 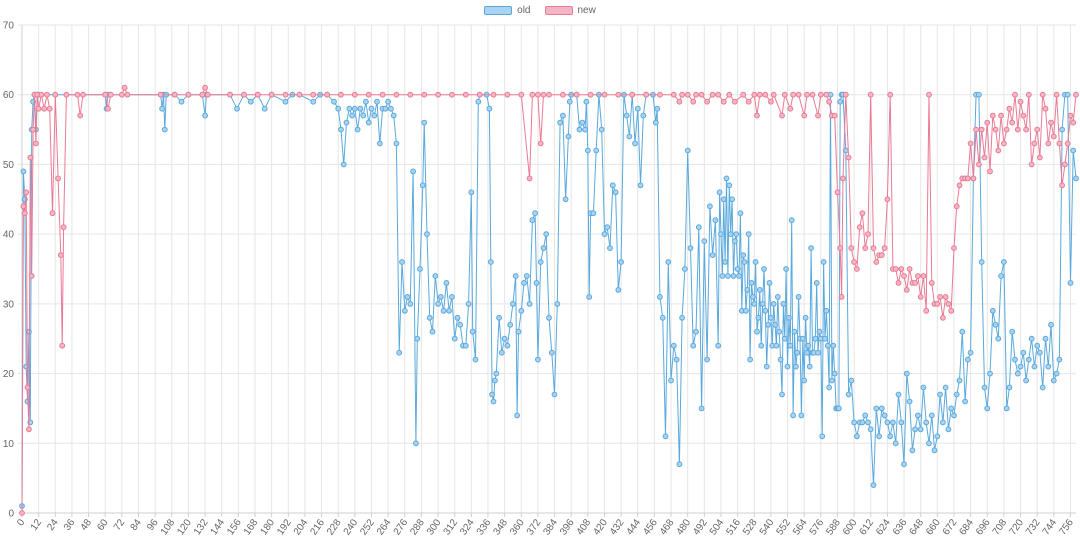 What do you see at coordinates (9, 374) in the screenshot?
I see `y-tick-label: 20` at bounding box center [9, 374].